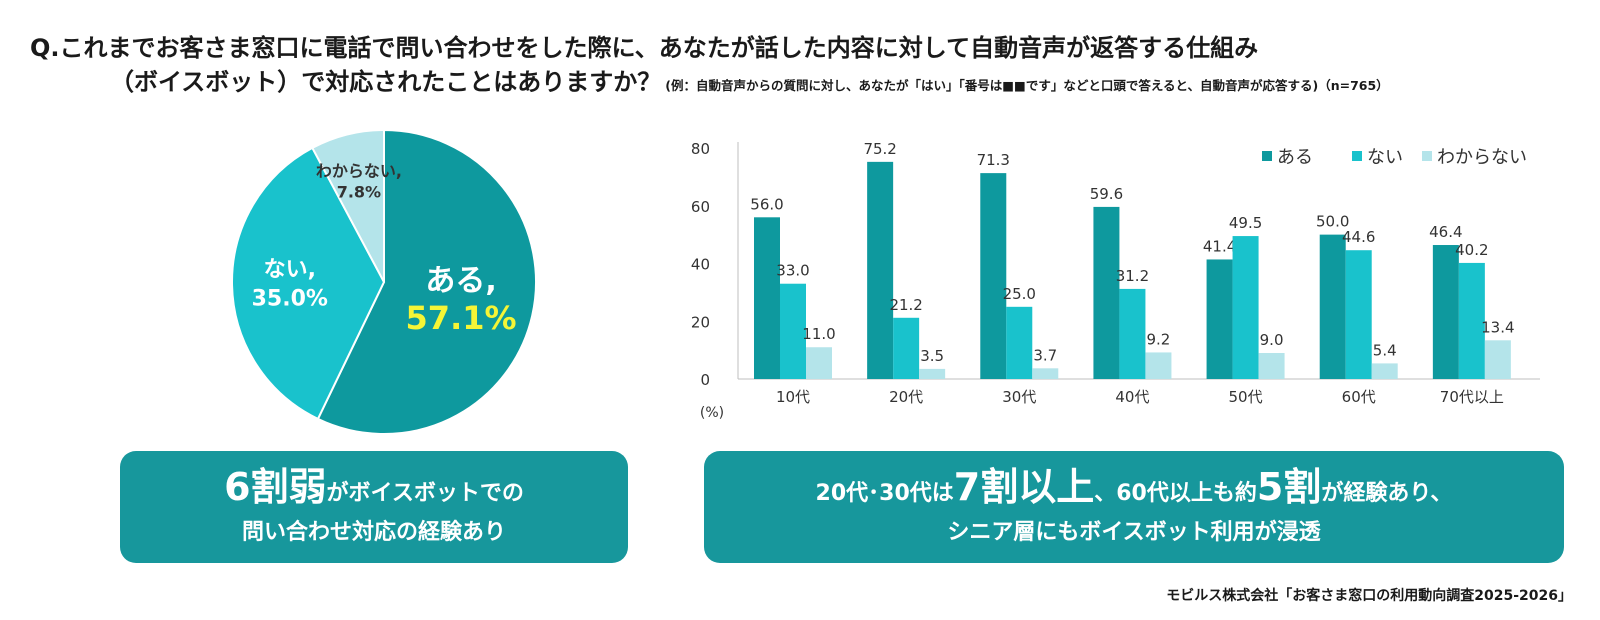 Image resolution: width=1600 pixels, height=620 pixels. What do you see at coordinates (460, 281) in the screenshot?
I see `pie-label-aru: ある,` at bounding box center [460, 281].